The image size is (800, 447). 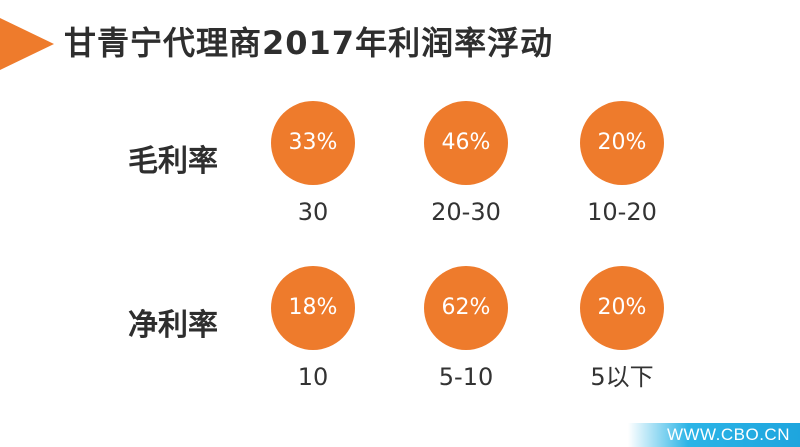 I want to click on watermark-band, so click(x=714, y=435).